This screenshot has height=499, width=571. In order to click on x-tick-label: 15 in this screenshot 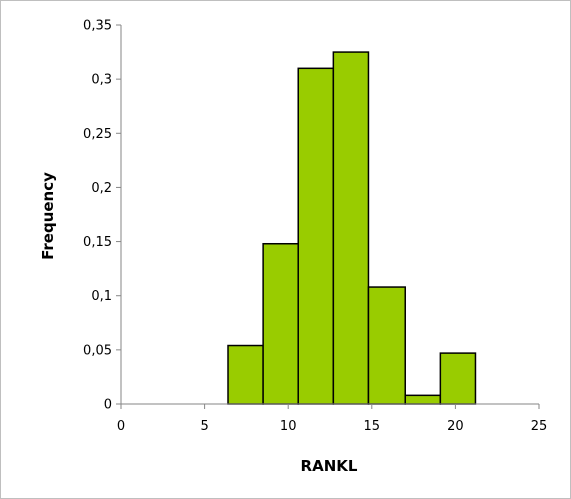, I will do `click(372, 426)`.